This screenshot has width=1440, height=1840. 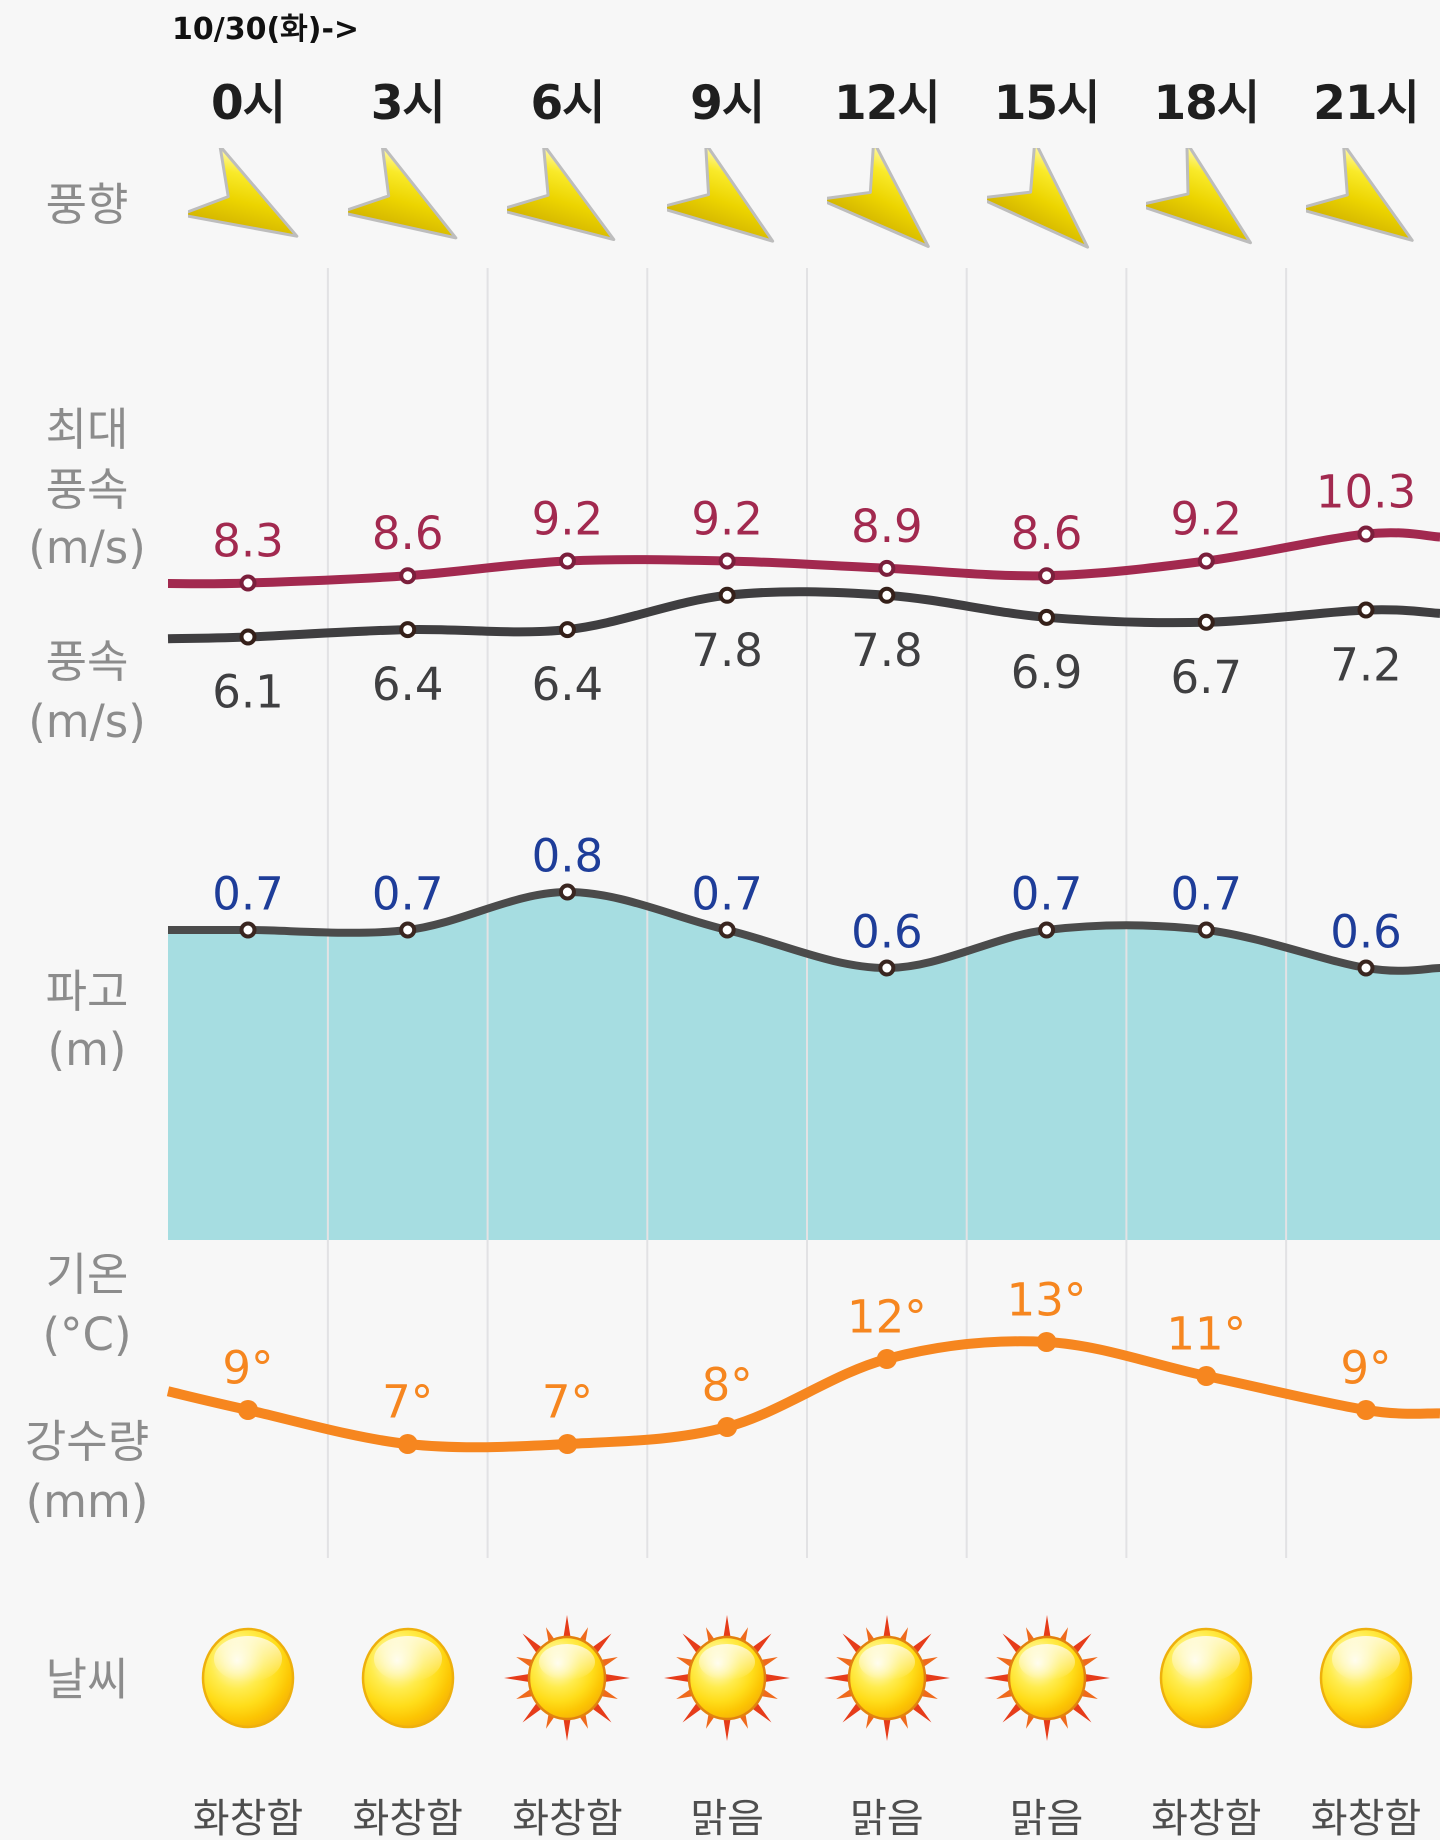 What do you see at coordinates (1047, 672) in the screenshot?
I see `wind-value-label: 6.9` at bounding box center [1047, 672].